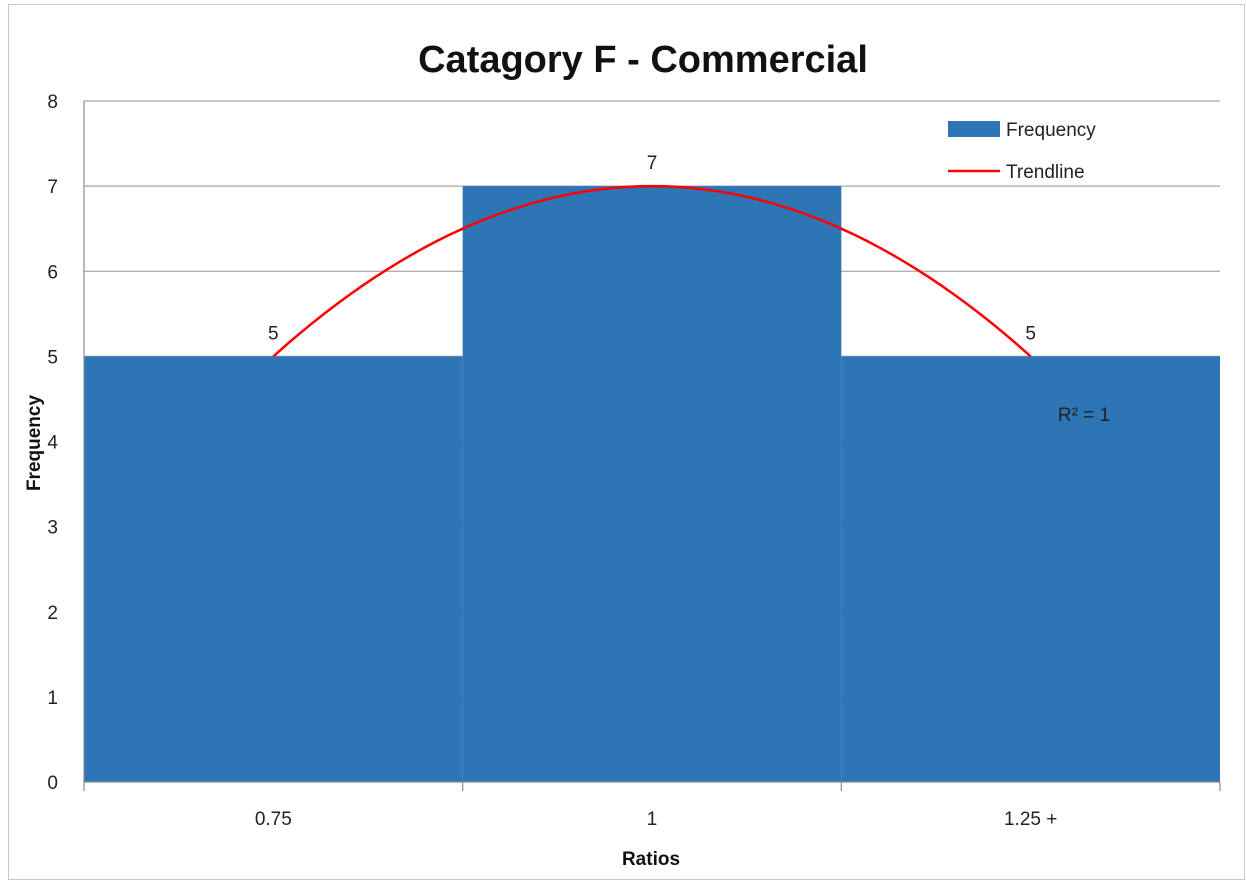 The width and height of the screenshot is (1247, 884). Describe the element at coordinates (52, 443) in the screenshot. I see `y-tick-label: 4` at that location.